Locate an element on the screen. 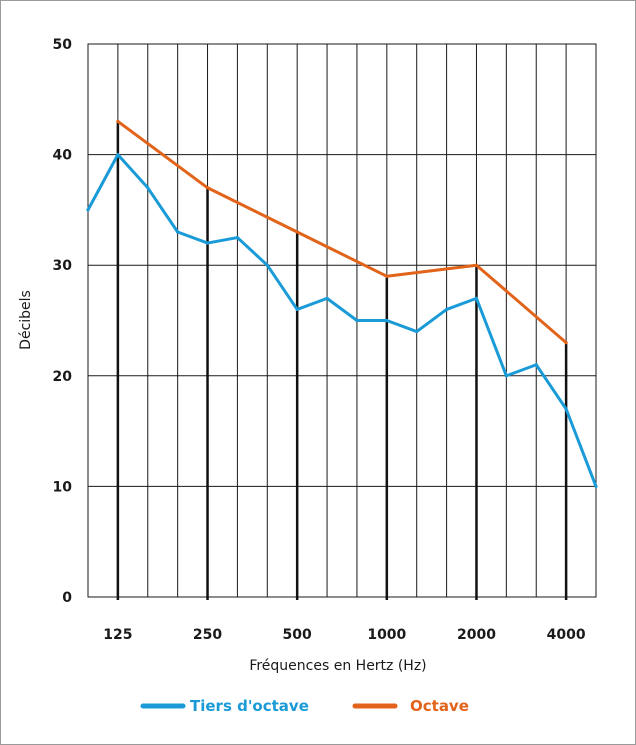 This screenshot has width=636, height=745. legend: Tiers d'octave Octave is located at coordinates (304, 706).